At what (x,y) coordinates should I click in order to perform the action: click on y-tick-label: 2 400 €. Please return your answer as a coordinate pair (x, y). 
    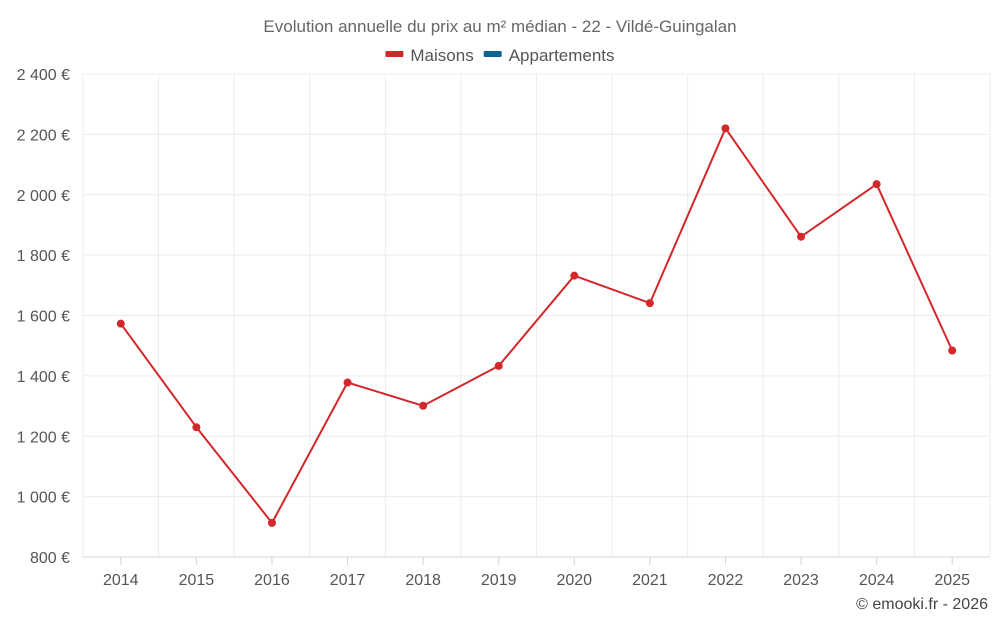
    Looking at the image, I should click on (43, 75).